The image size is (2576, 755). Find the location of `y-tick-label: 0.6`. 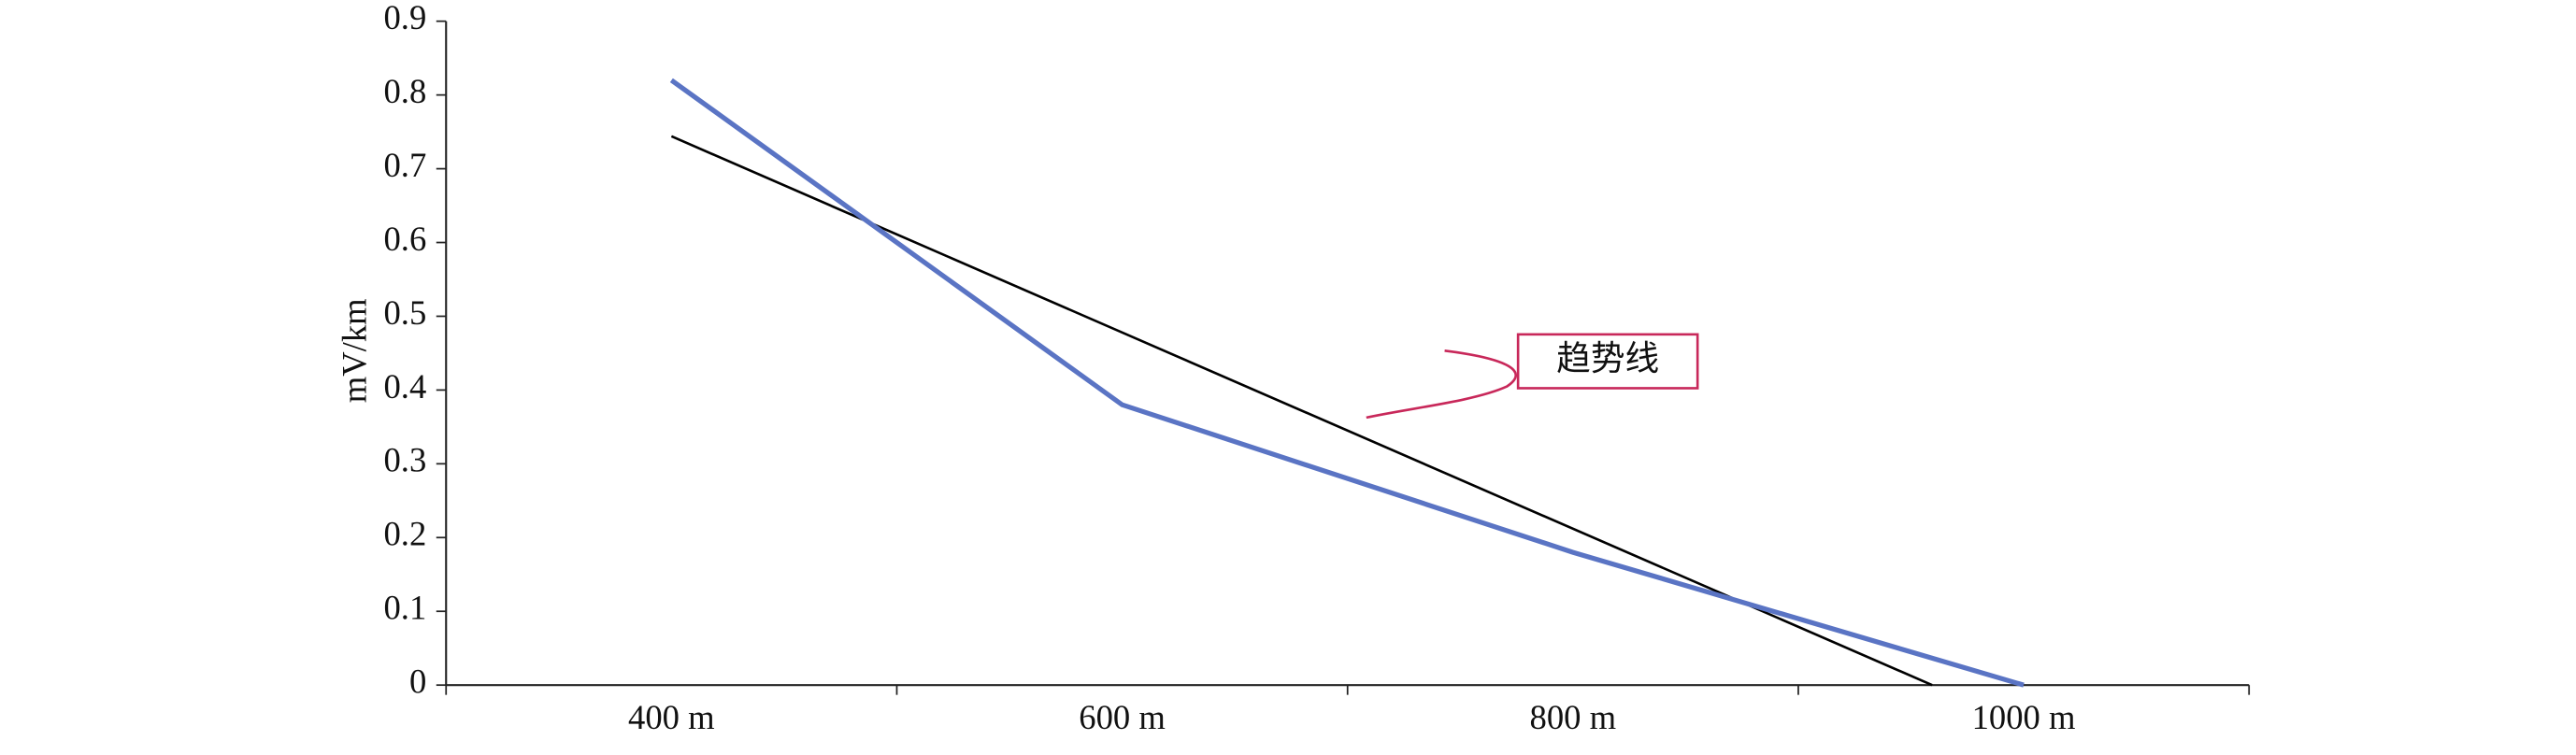

y-tick-label: 0.6 is located at coordinates (404, 239).